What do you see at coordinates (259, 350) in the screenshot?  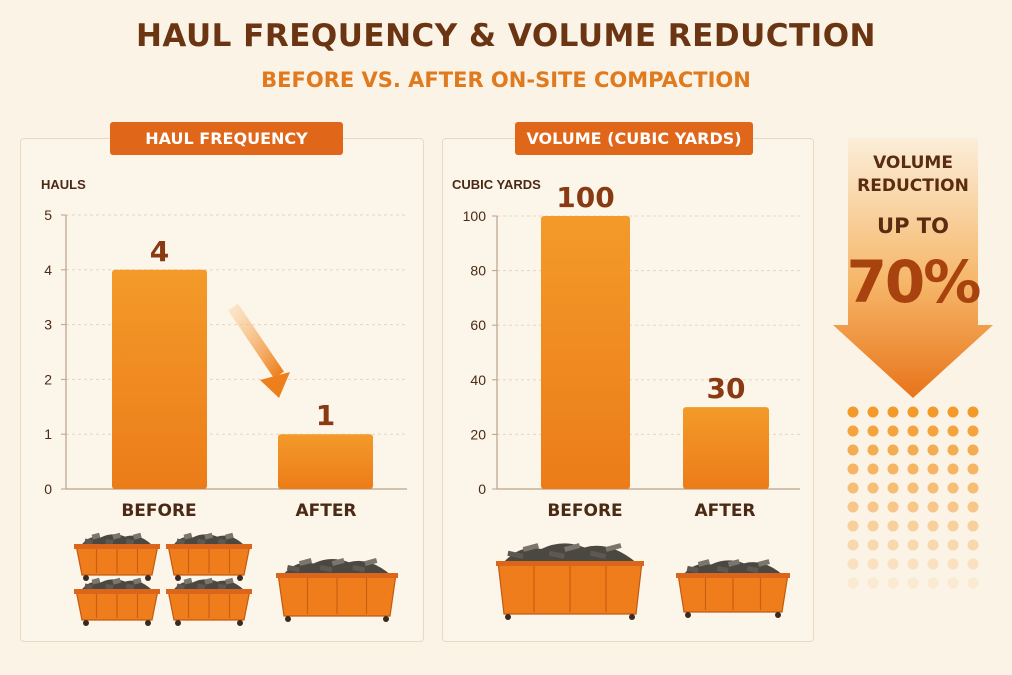 I see `decrease-arrow-icon` at bounding box center [259, 350].